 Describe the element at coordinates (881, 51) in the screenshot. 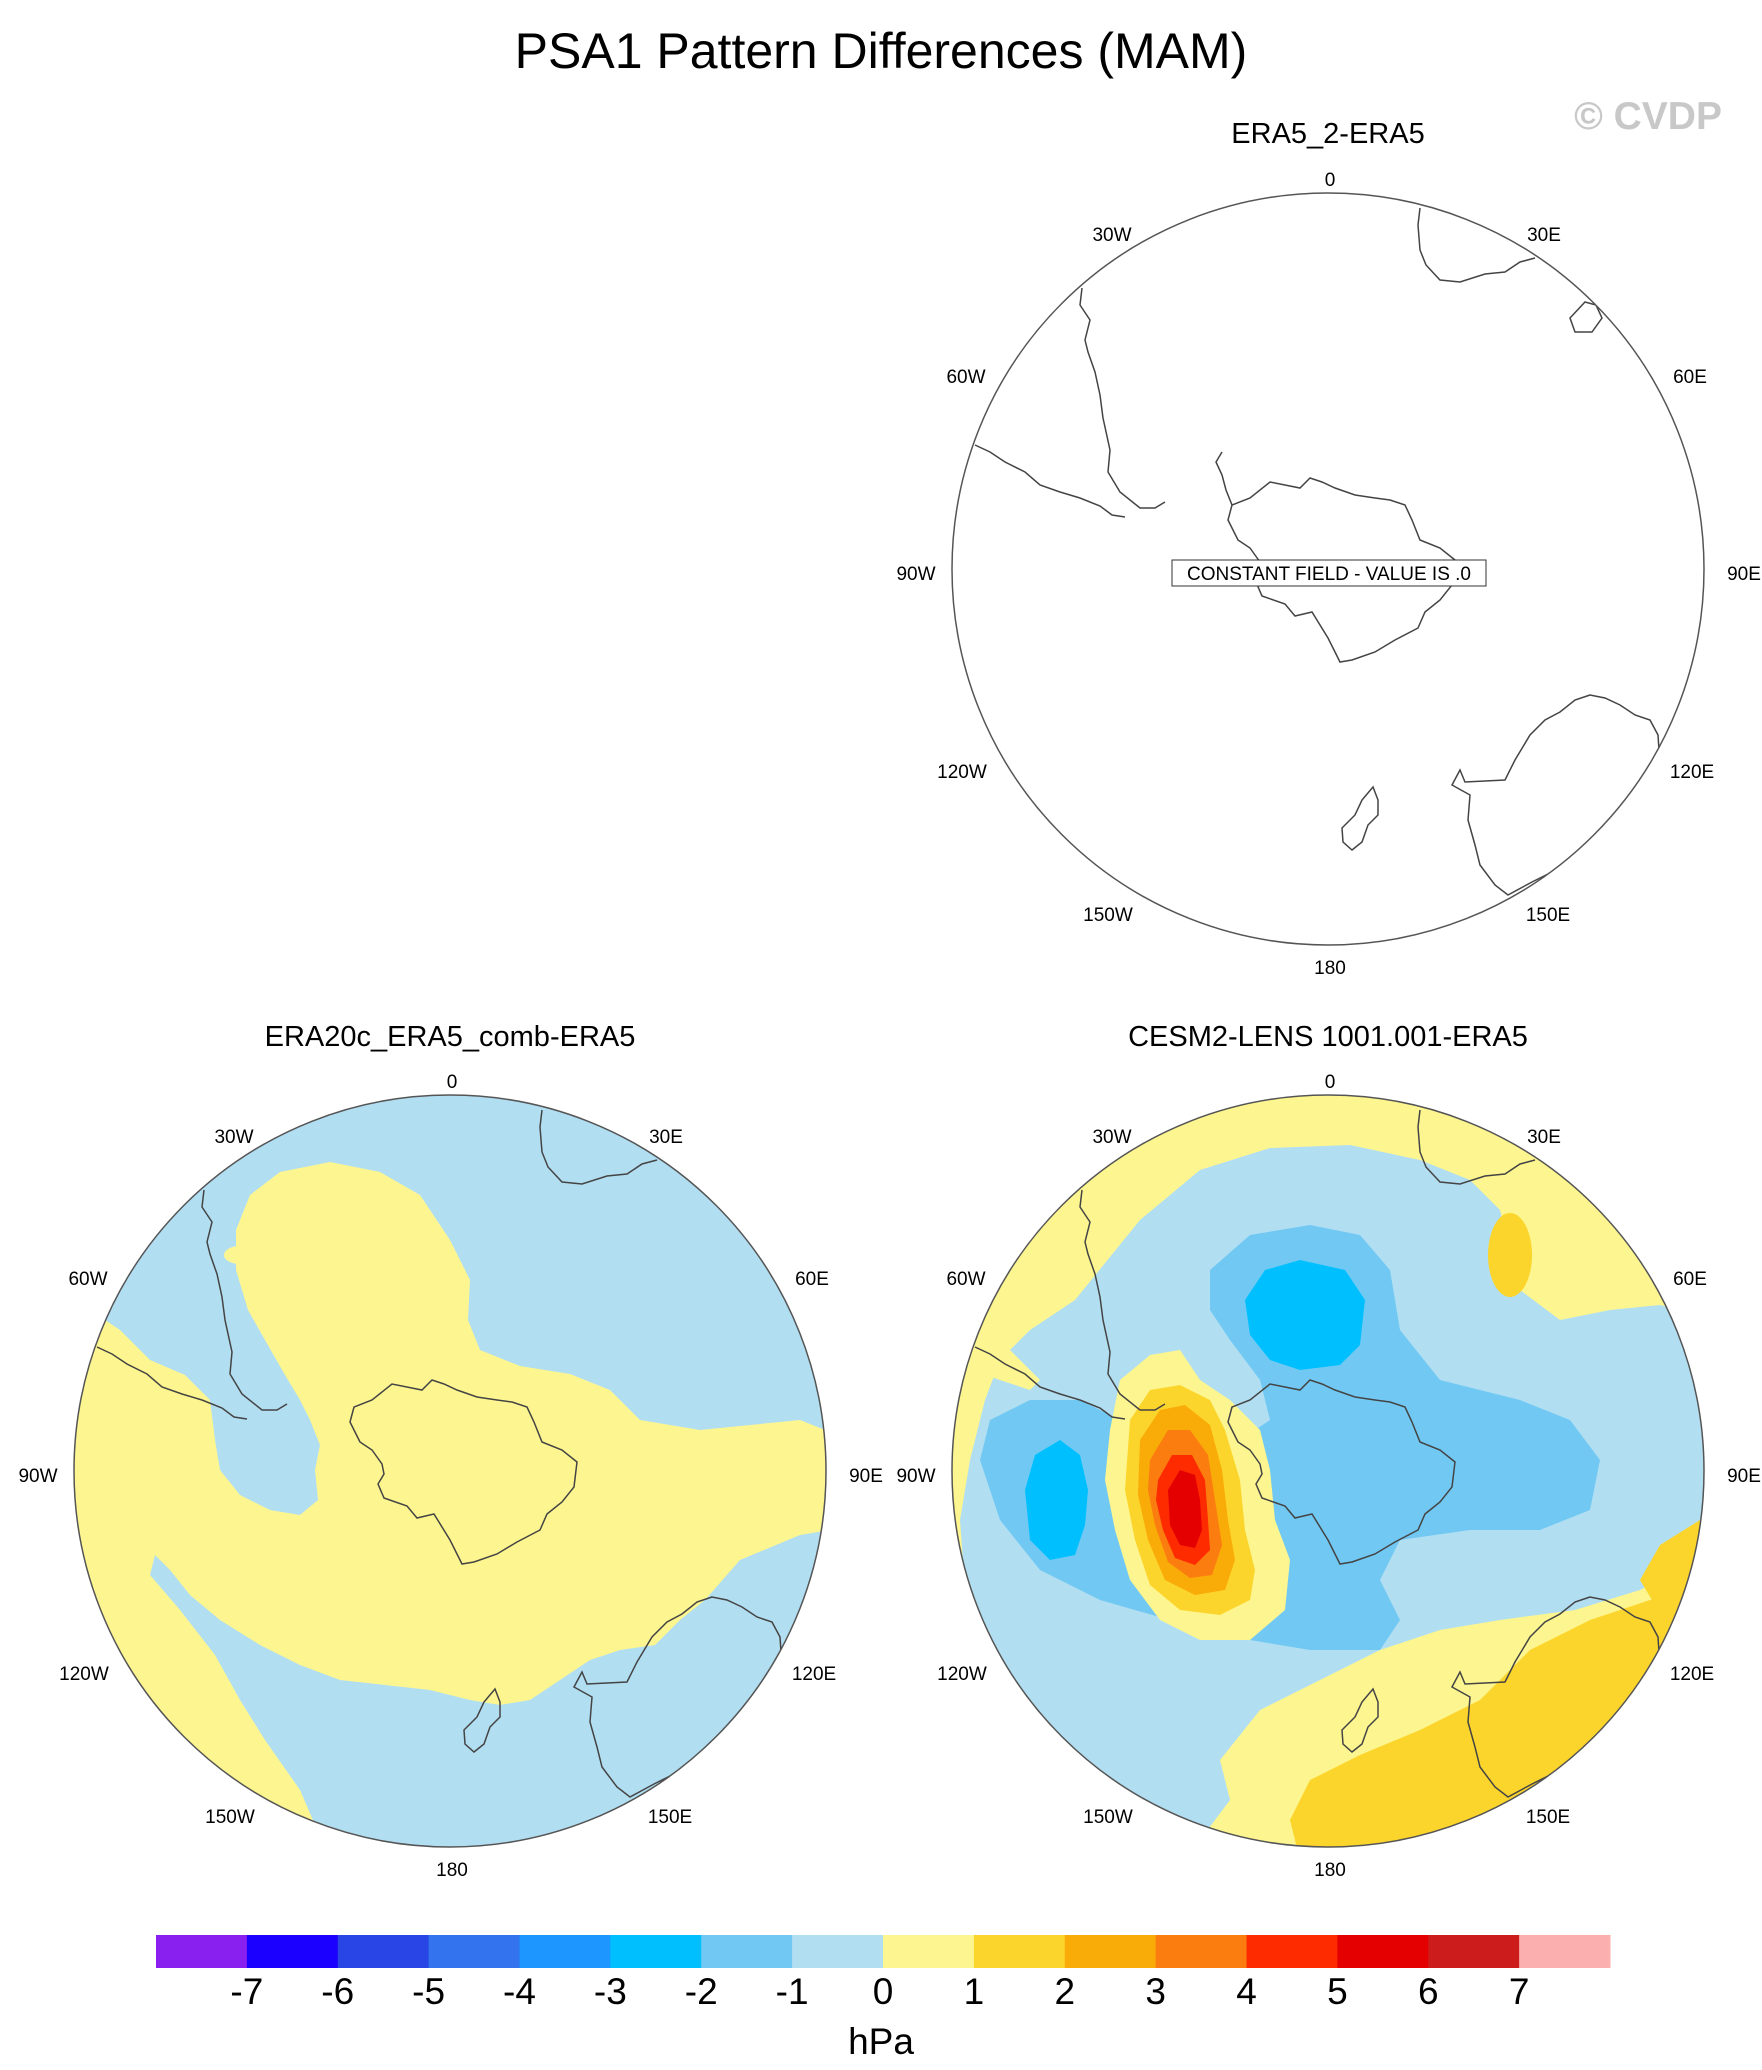

I see `figure-title: PSA1 Pattern Differences (MAM)` at that location.